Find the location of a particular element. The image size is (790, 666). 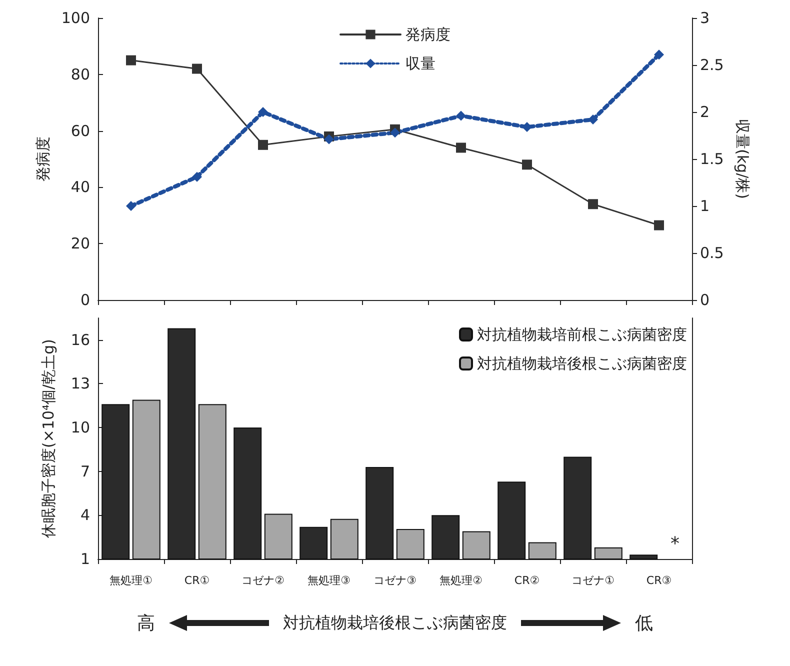

legend-label: 収量 is located at coordinates (421, 63).